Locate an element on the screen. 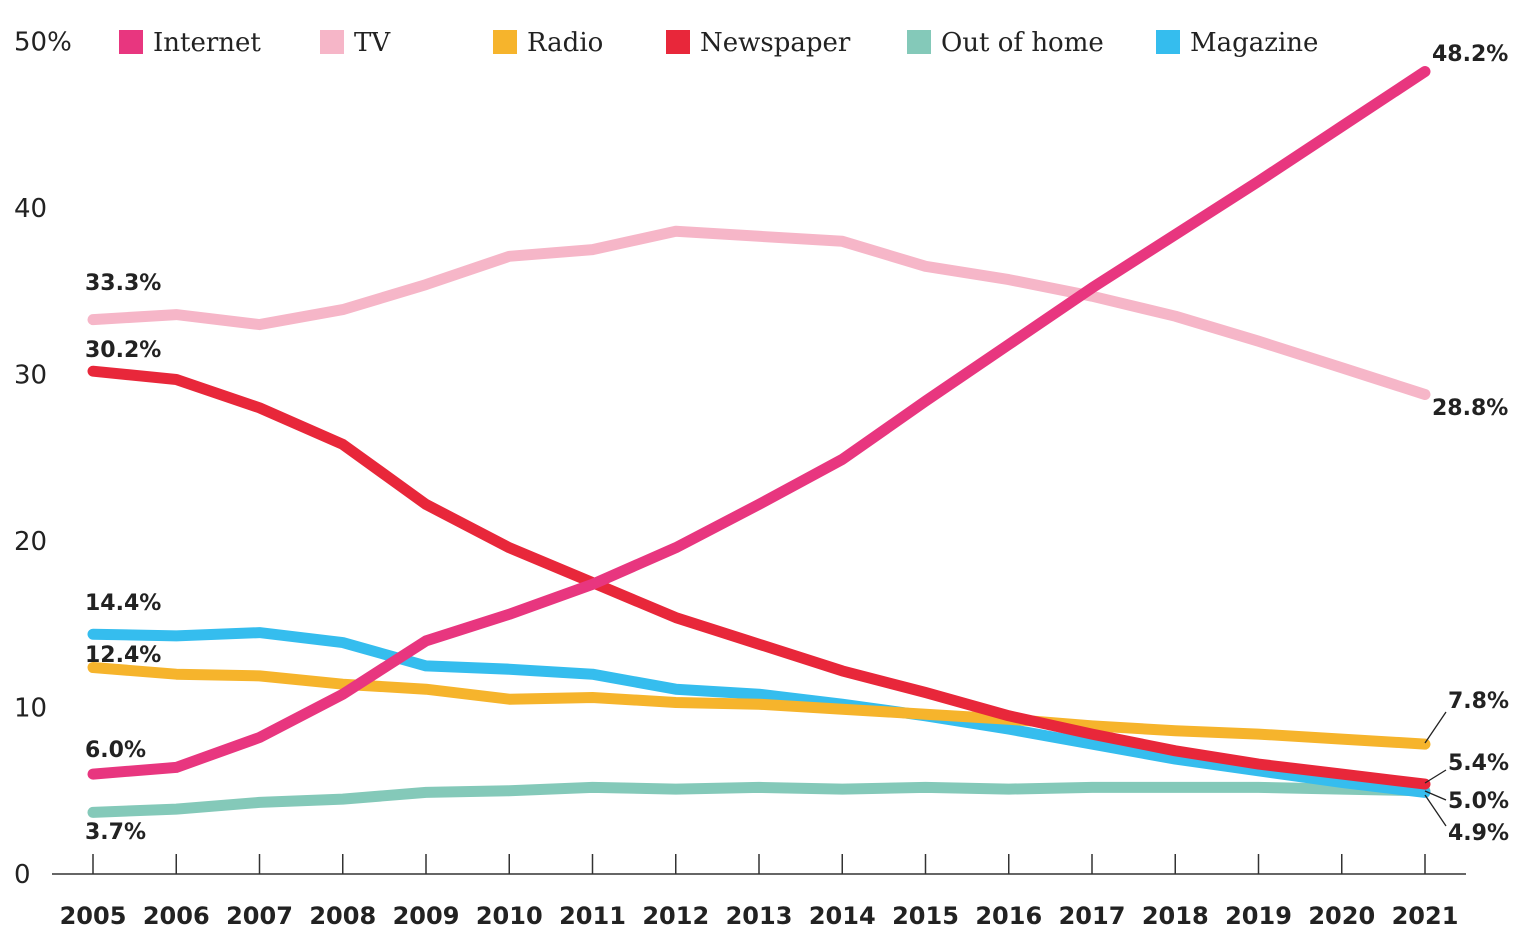 The width and height of the screenshot is (1540, 952). x-tick-label: 2009 is located at coordinates (426, 916).